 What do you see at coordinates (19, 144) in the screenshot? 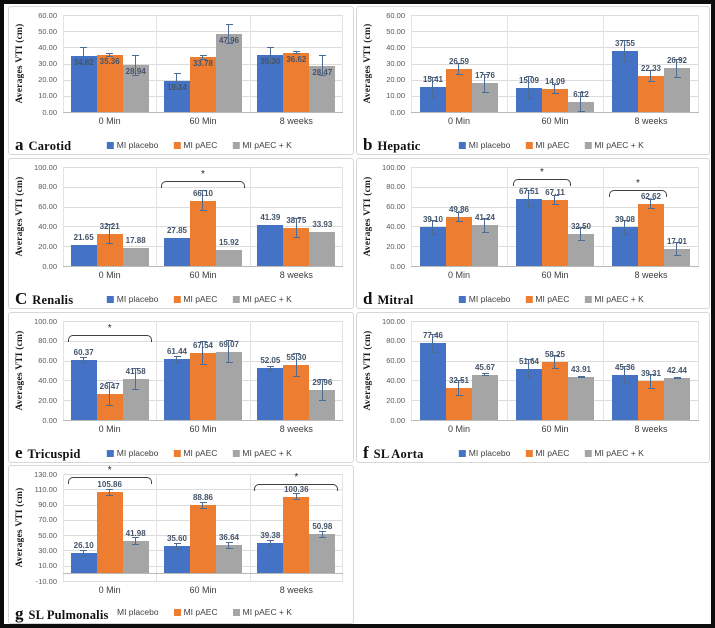
I see `panel-letter: a` at bounding box center [19, 144].